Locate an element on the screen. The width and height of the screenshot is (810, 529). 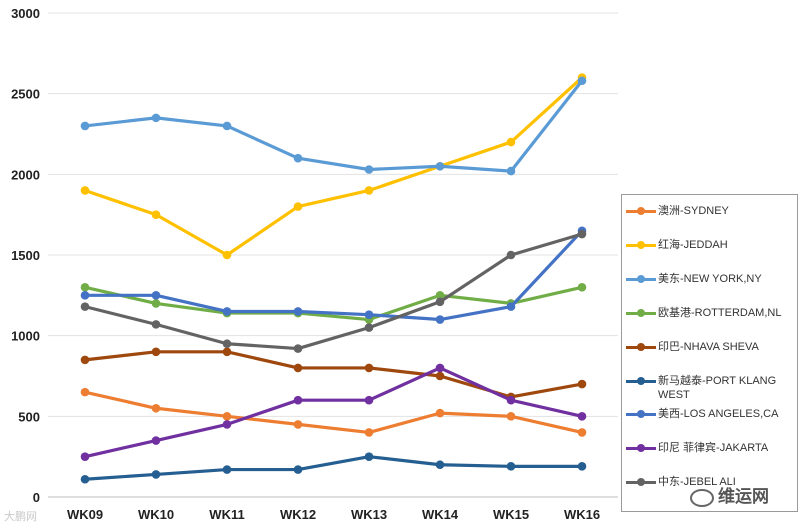
x-axis: WK09 WK10 WK11 WK12 WK13 WK14 WK15 WK16 is located at coordinates (333, 514).